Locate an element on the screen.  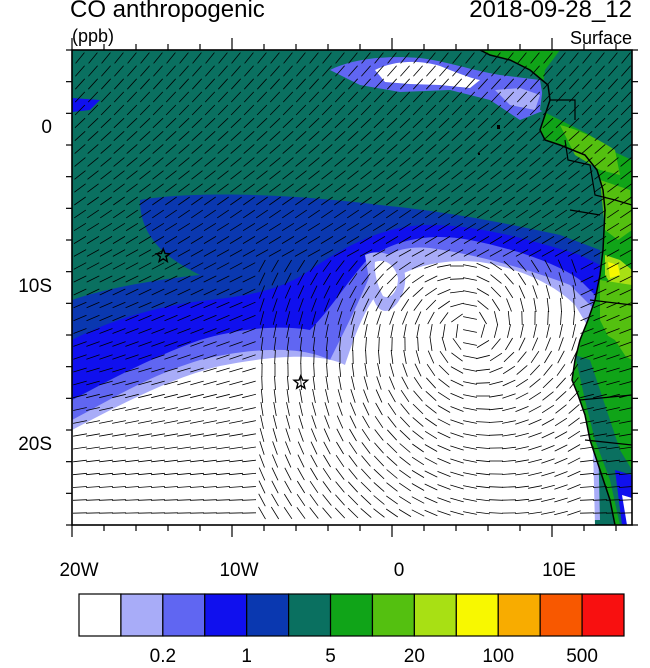
lon-label: 0 is located at coordinates (399, 571).